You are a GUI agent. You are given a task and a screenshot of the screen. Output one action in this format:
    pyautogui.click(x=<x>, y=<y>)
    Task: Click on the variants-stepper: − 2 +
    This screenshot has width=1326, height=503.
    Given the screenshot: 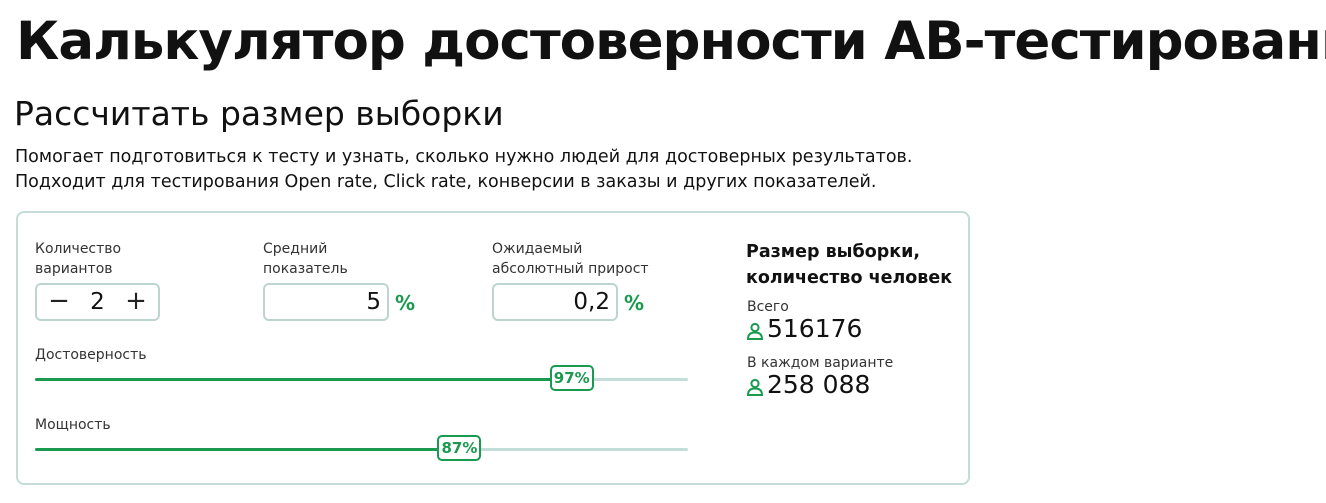 What is the action you would take?
    pyautogui.click(x=97, y=302)
    